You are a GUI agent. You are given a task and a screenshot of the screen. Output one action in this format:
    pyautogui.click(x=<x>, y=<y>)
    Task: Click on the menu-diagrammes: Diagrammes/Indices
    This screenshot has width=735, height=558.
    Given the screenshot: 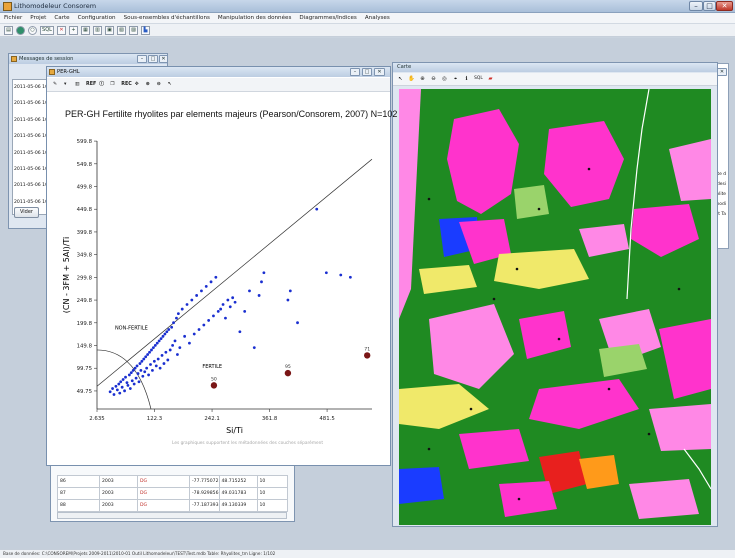 What is the action you would take?
    pyautogui.click(x=328, y=18)
    